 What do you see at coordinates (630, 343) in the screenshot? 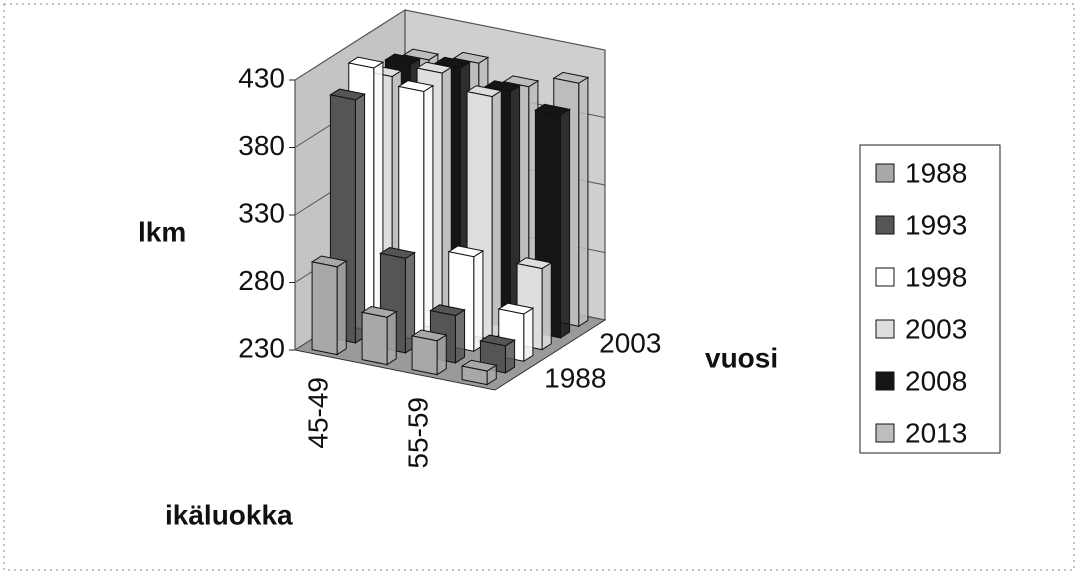
I see `z-tick-label: 2003` at bounding box center [630, 343].